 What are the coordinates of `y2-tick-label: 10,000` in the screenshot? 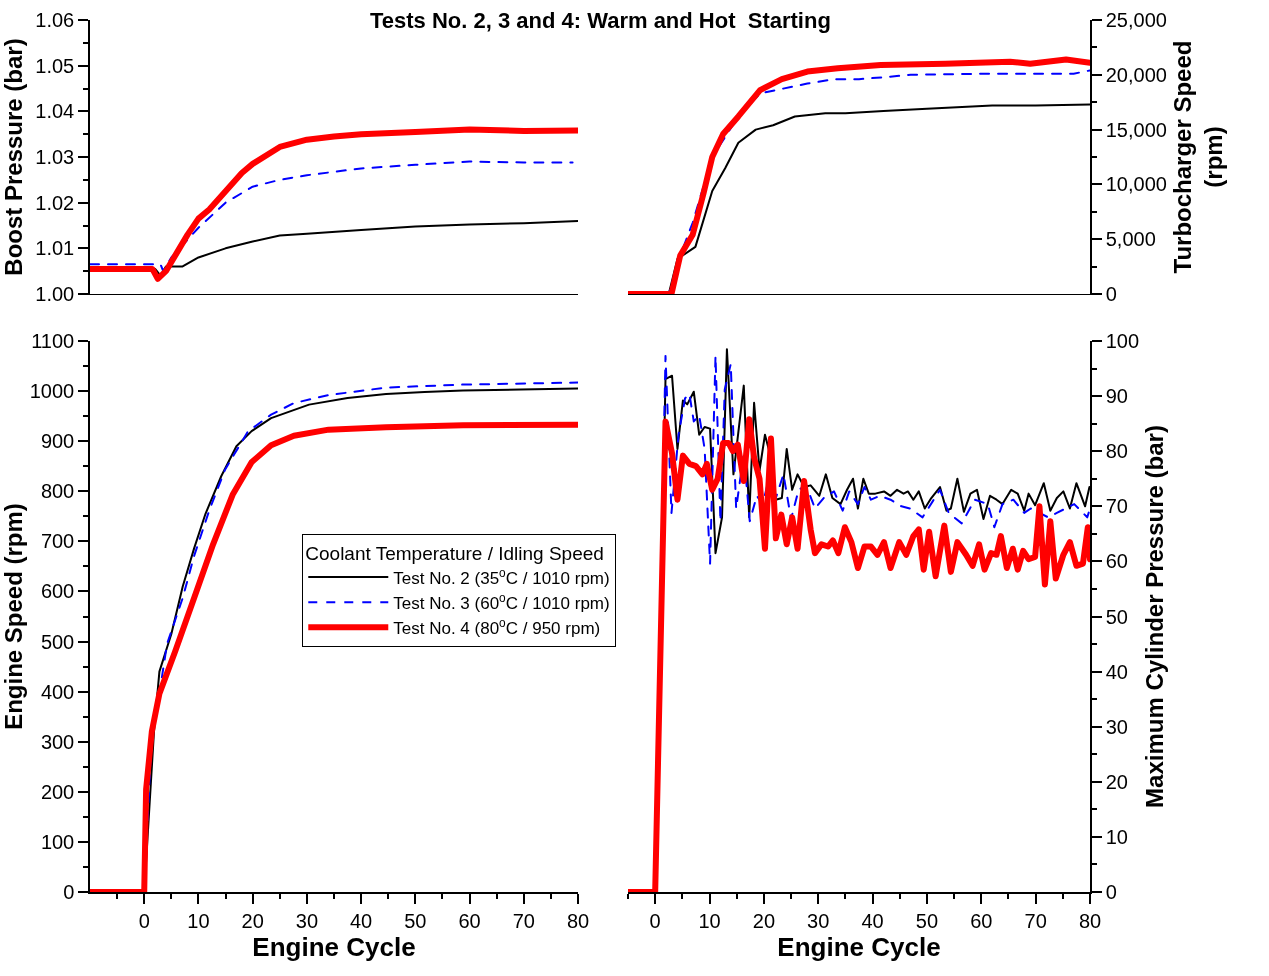 It's located at (1136, 184).